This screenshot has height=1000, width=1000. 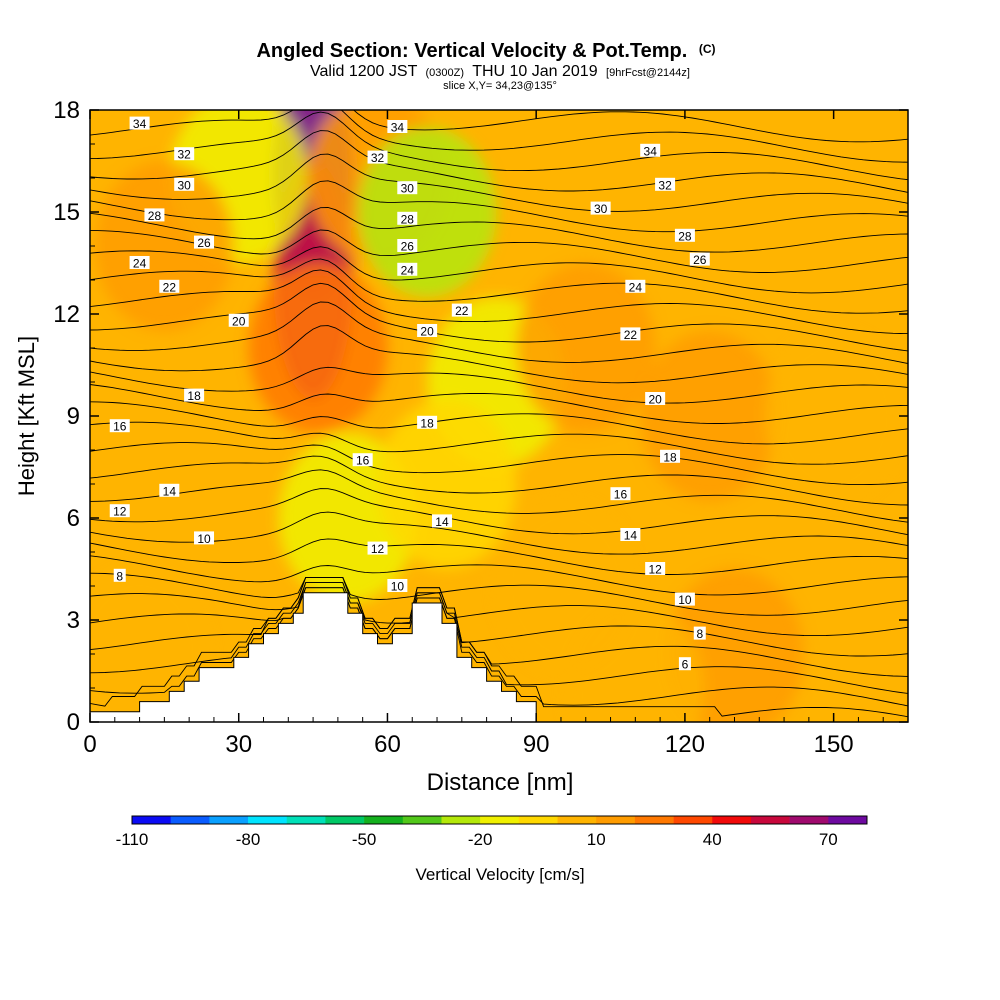 What do you see at coordinates (238, 744) in the screenshot?
I see `x-tick-label: 30` at bounding box center [238, 744].